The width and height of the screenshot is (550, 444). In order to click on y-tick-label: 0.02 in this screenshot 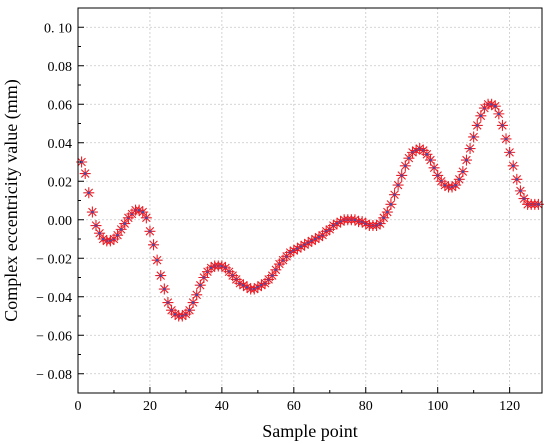, I will do `click(60, 182)`.